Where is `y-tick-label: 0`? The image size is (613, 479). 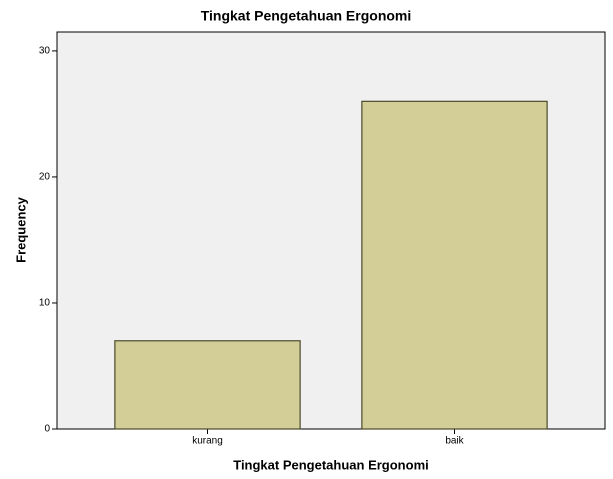 y-tick-label: 0 is located at coordinates (47, 429).